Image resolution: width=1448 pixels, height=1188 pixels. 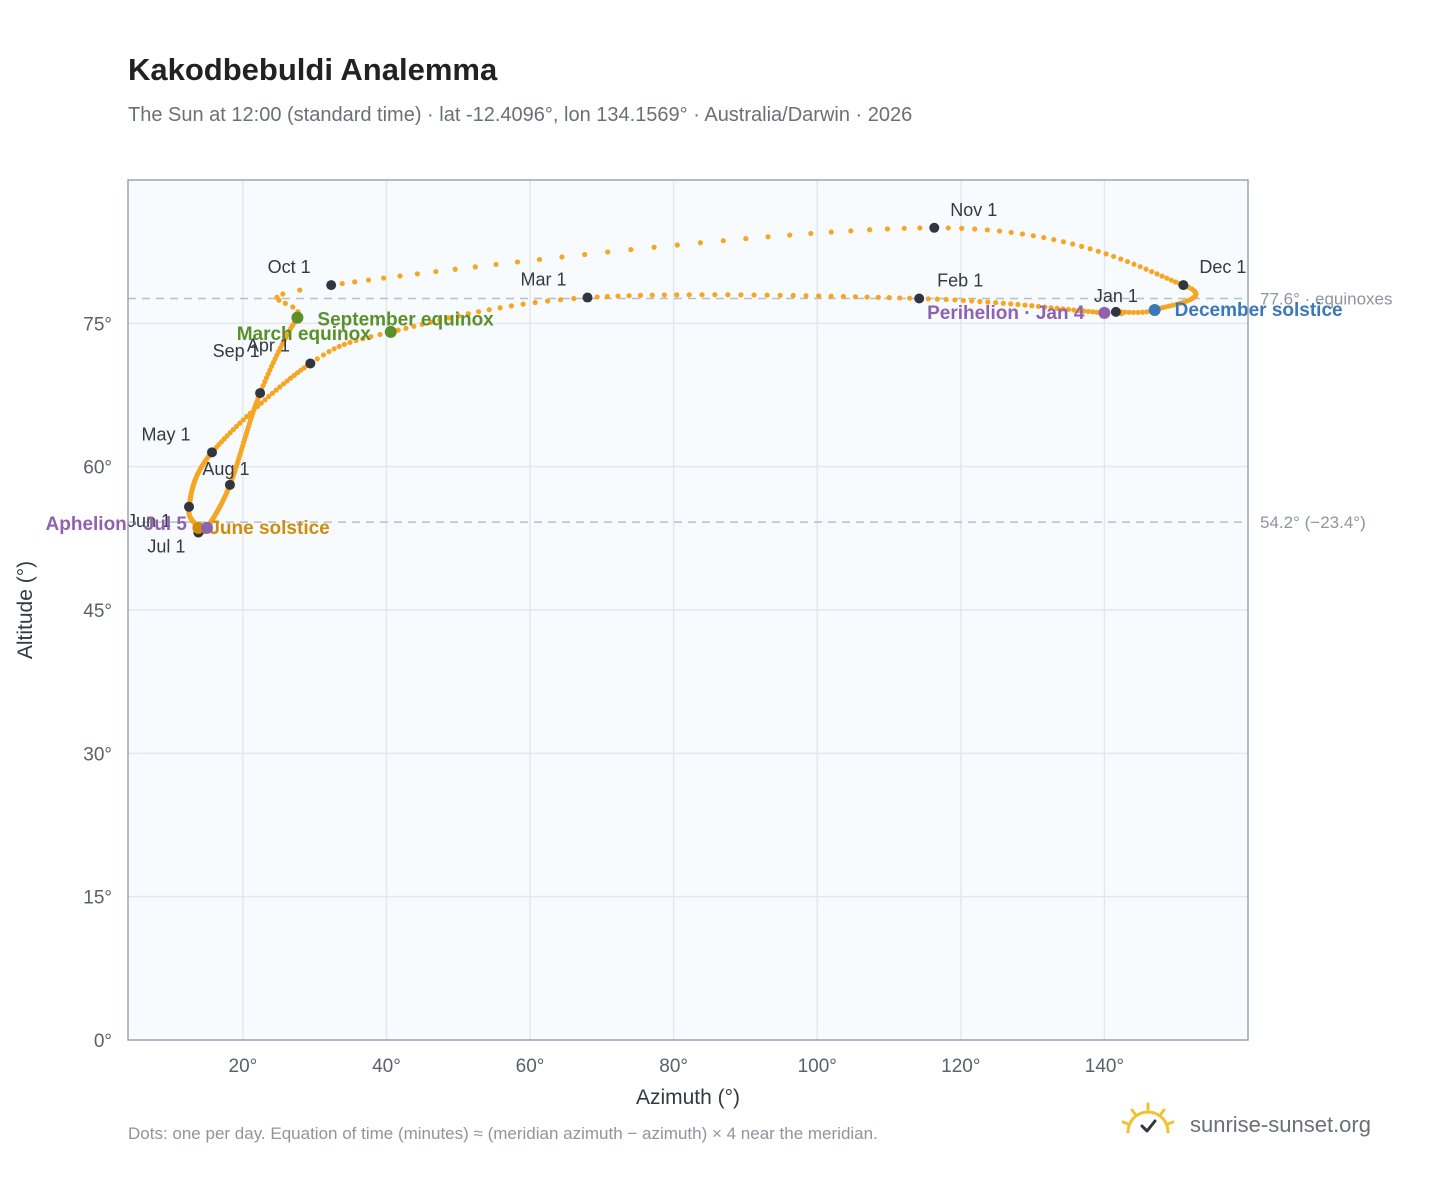 What do you see at coordinates (268, 345) in the screenshot?
I see `month-label: Apr 1` at bounding box center [268, 345].